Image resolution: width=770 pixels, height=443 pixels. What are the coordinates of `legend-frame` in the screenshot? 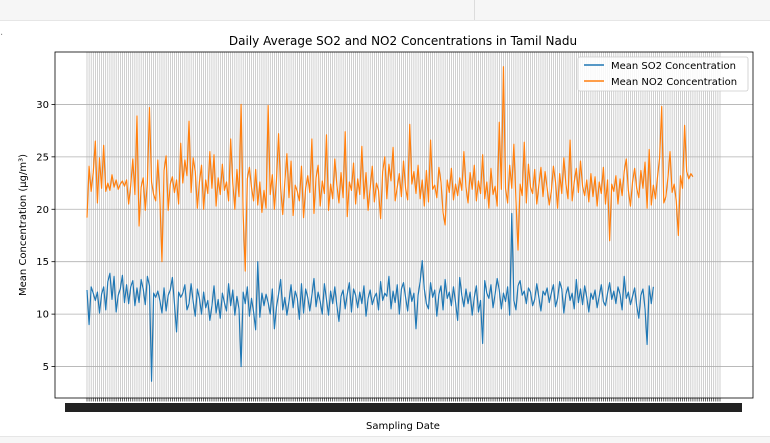 It's located at (663, 74).